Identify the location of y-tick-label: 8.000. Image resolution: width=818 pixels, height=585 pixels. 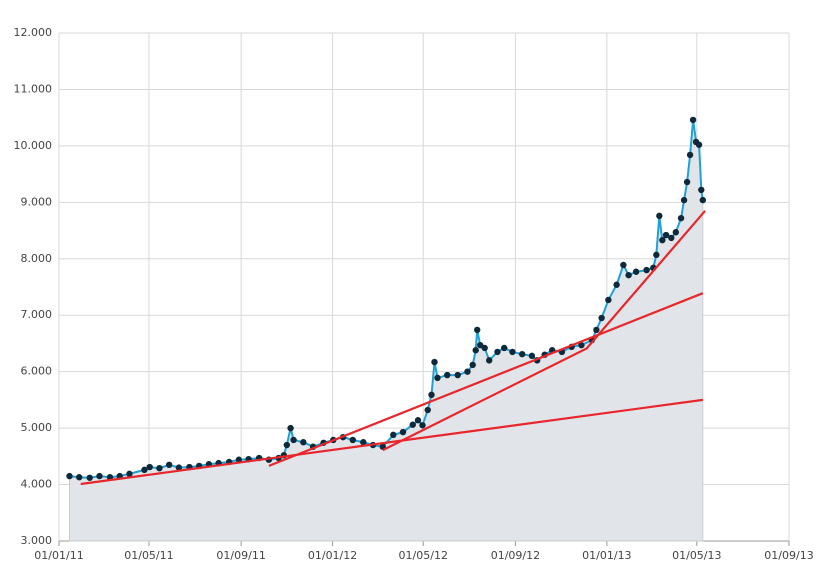
(37, 258).